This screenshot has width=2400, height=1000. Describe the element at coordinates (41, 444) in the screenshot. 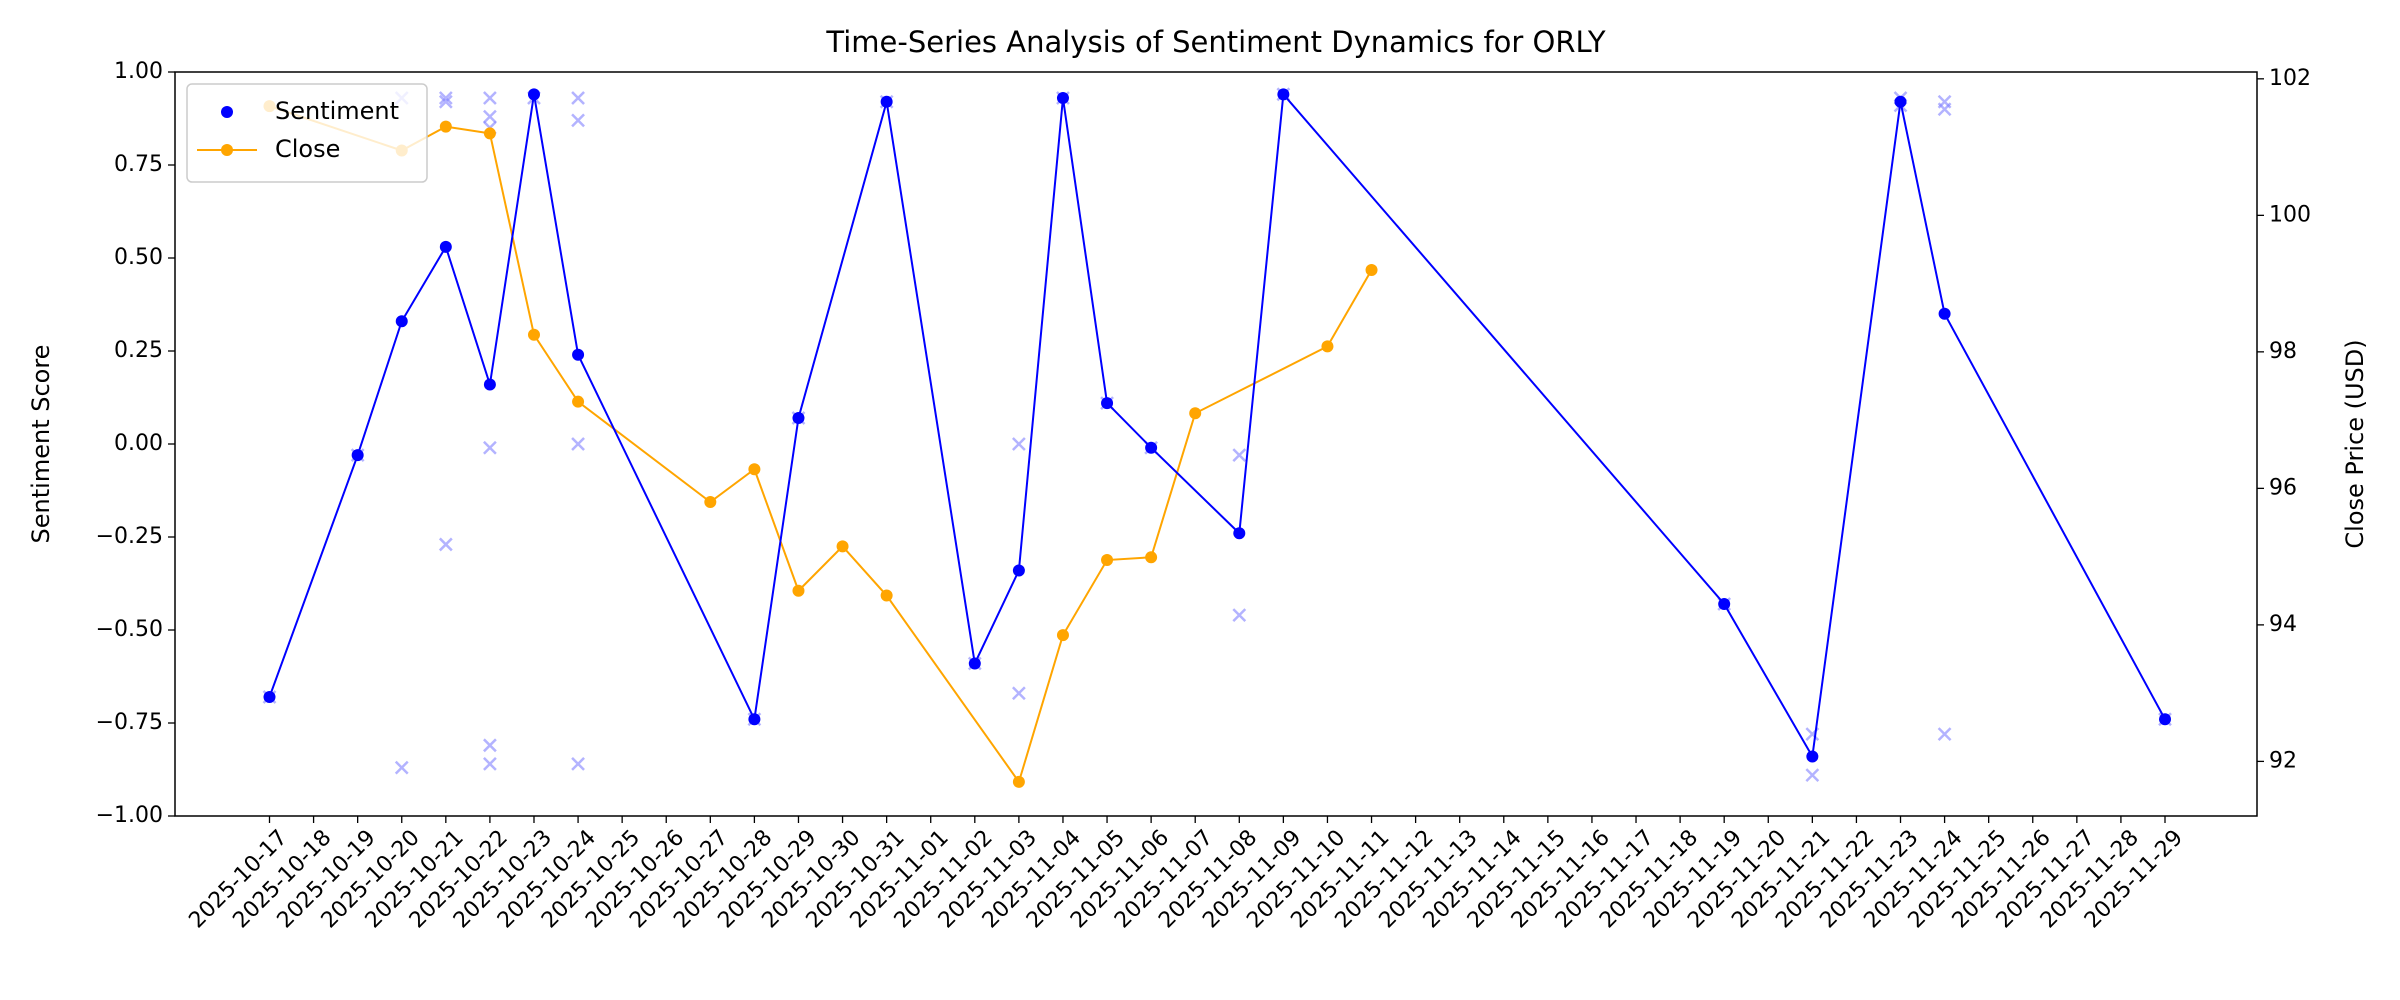

I see `y-axis-label: Sentiment Score` at that location.